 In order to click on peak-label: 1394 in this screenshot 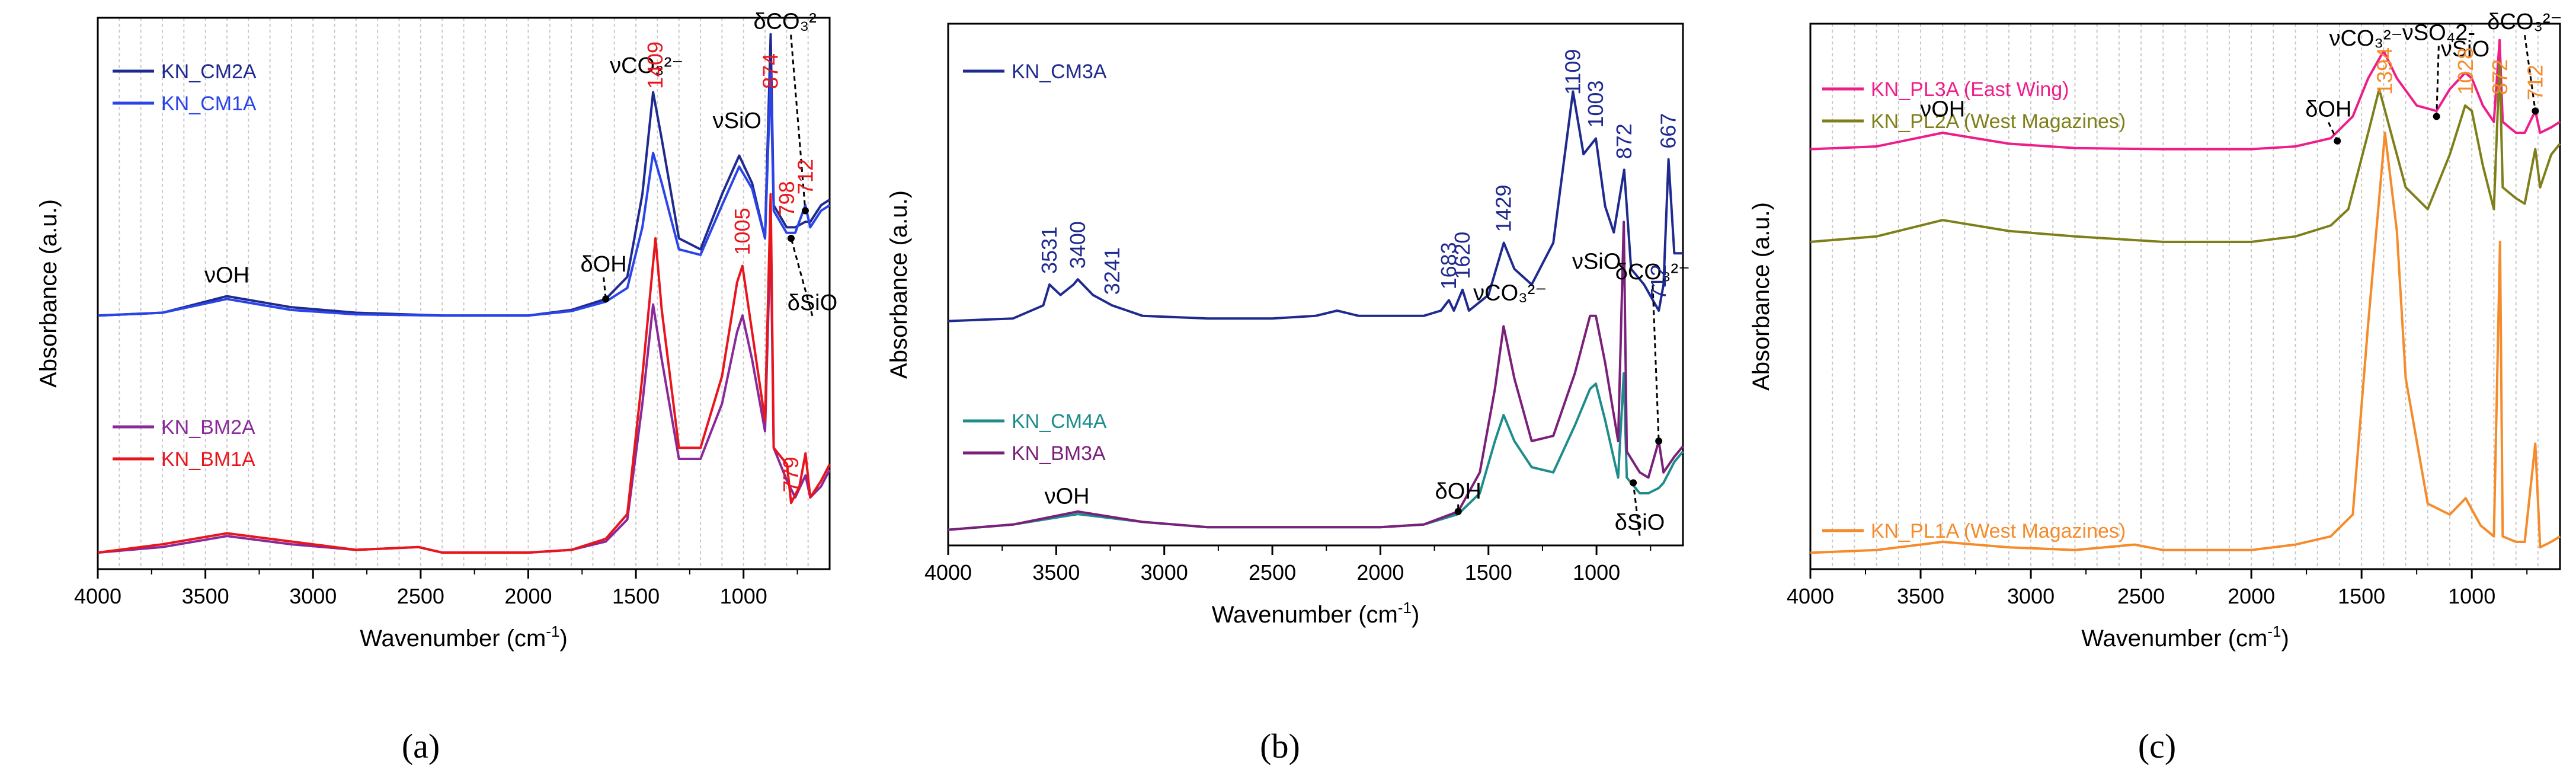, I will do `click(2385, 71)`.